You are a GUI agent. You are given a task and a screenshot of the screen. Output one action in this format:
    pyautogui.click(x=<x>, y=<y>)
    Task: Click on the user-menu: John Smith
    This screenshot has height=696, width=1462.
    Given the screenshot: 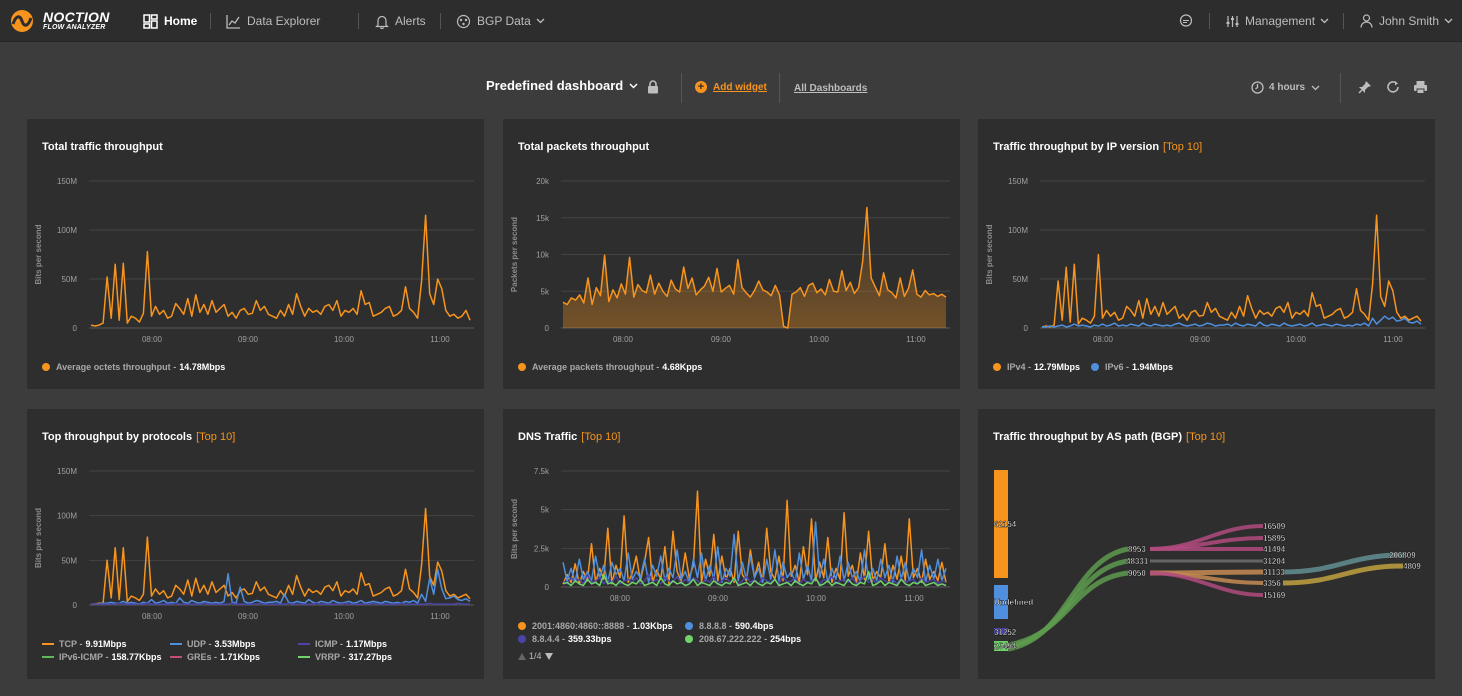 What is the action you would take?
    pyautogui.click(x=1406, y=21)
    